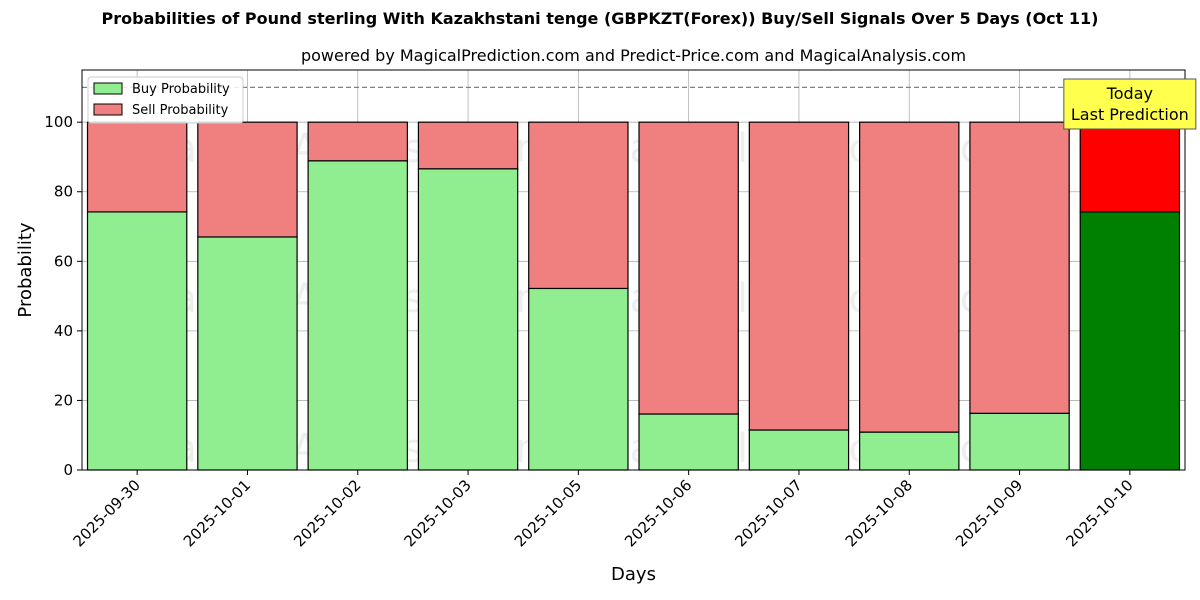  I want to click on x-tick-label: 2025-10-05, so click(548, 513).